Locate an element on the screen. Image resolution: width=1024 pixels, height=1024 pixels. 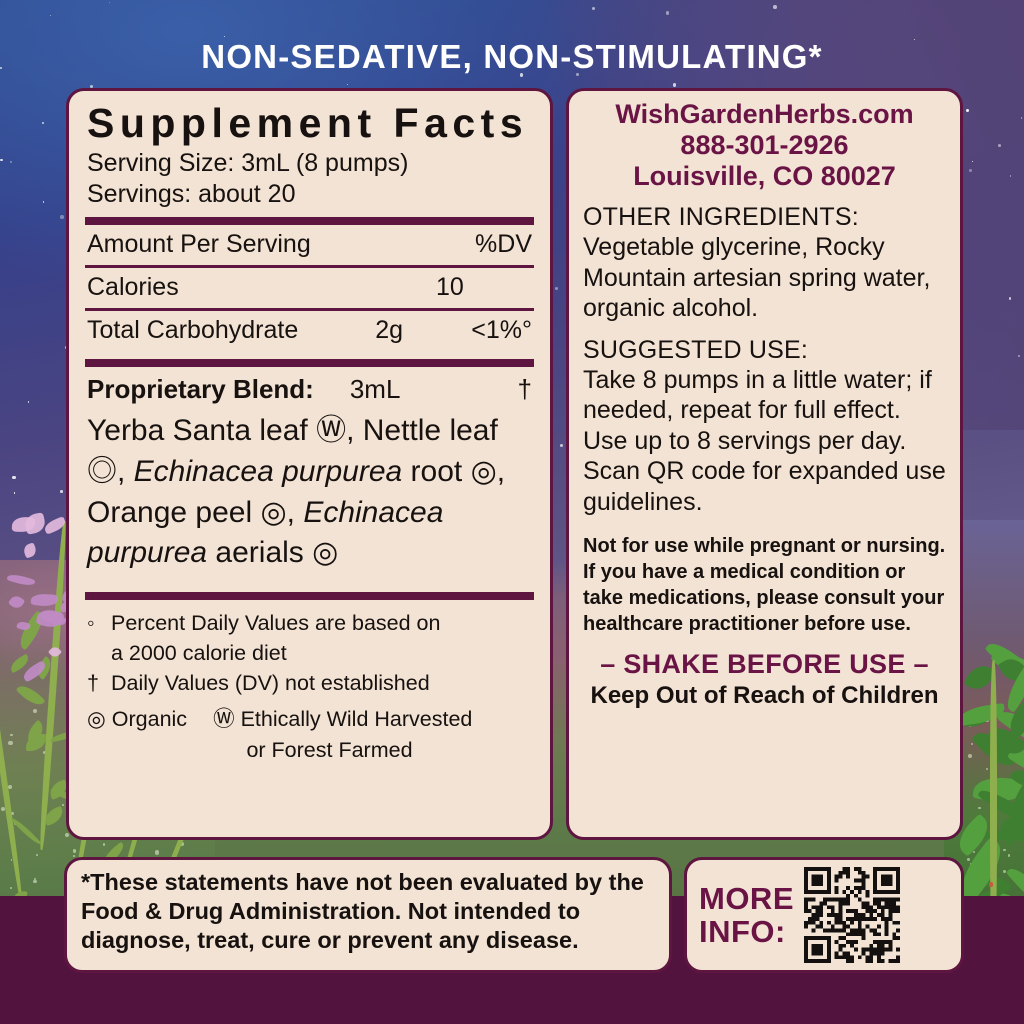
footnote-dagger: † Daily Values (DV) not established is located at coordinates (309, 683).